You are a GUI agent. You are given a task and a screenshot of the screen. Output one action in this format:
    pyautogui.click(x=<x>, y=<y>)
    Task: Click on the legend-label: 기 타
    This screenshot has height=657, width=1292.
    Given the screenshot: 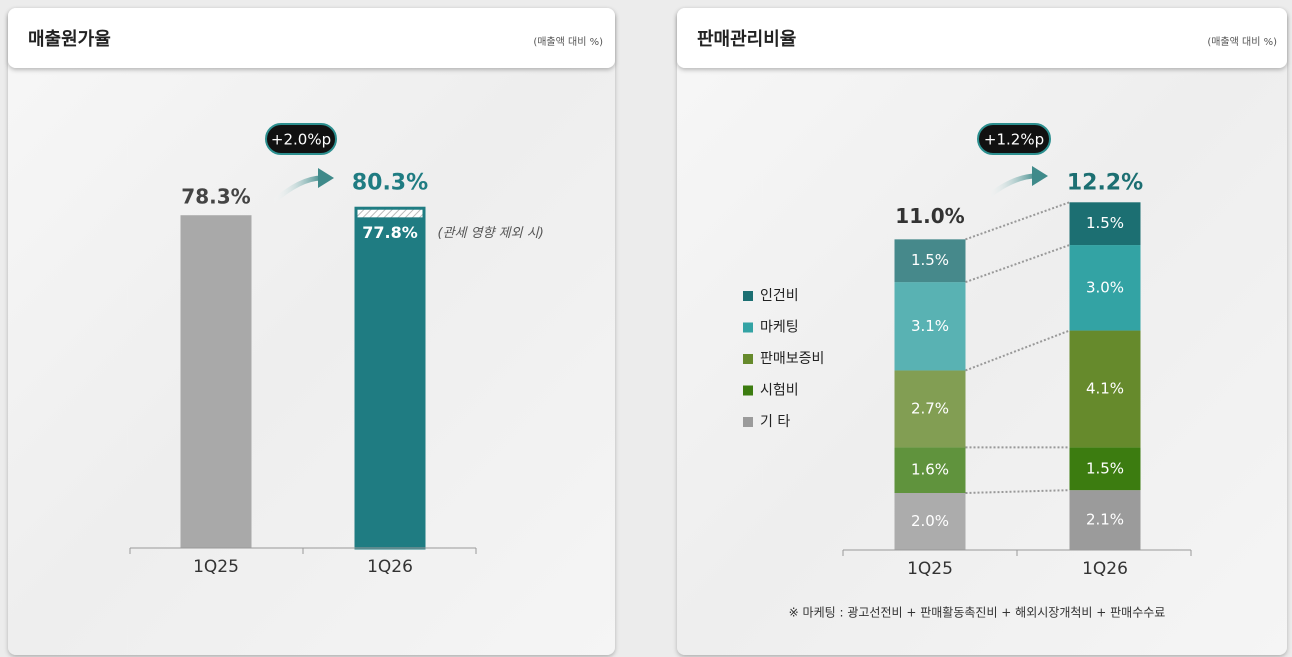 What is the action you would take?
    pyautogui.click(x=775, y=422)
    